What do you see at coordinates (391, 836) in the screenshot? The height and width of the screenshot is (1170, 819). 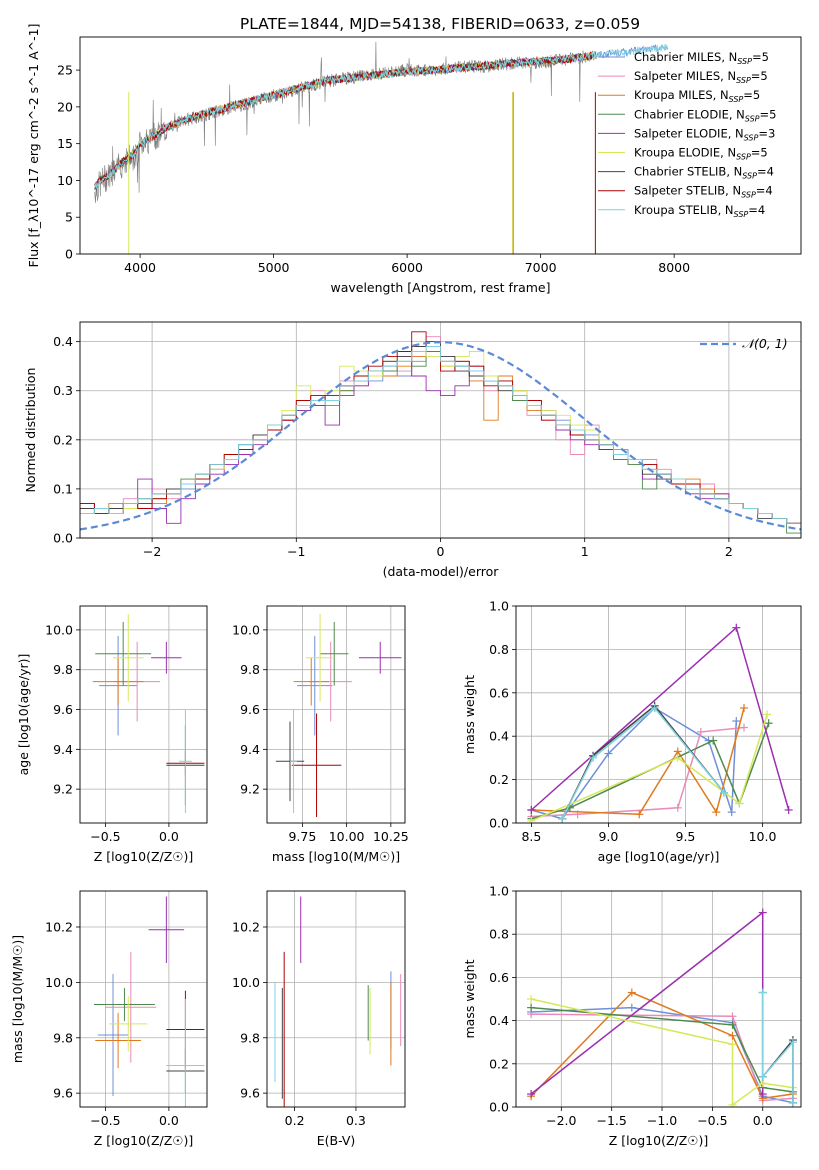 I see `x-tick-label: 10.25` at bounding box center [391, 836].